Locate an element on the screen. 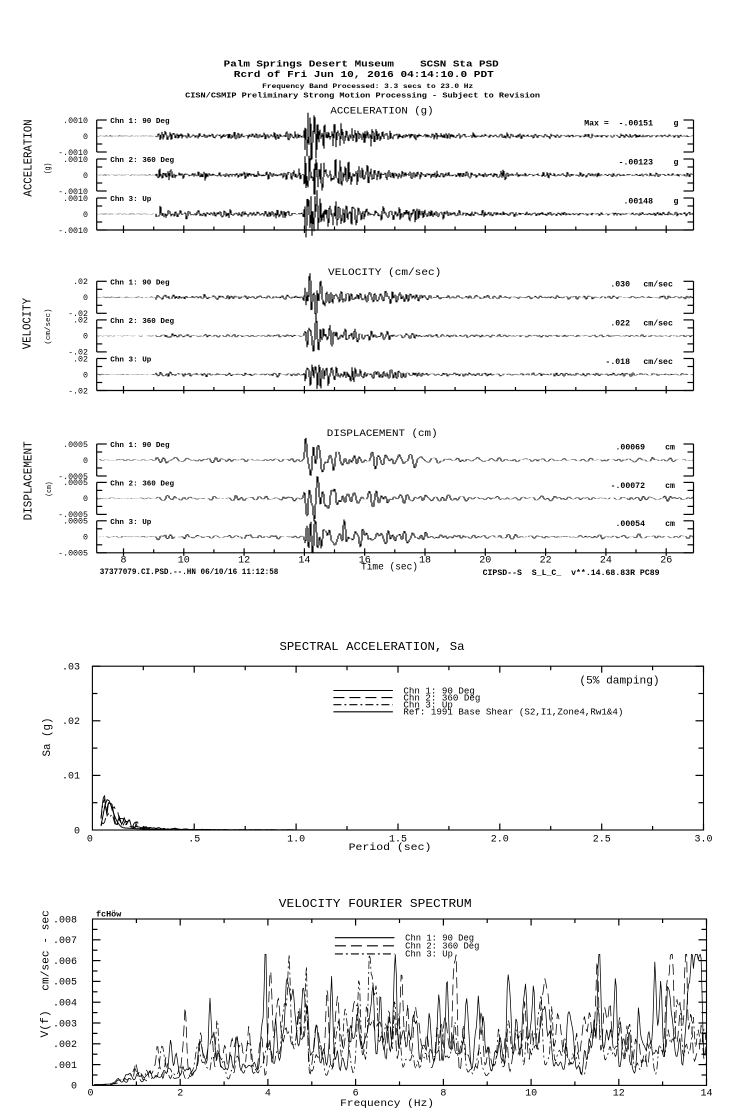  svg-text: VELOCITY FOURIER SPECTRUM is located at coordinates (375, 904).